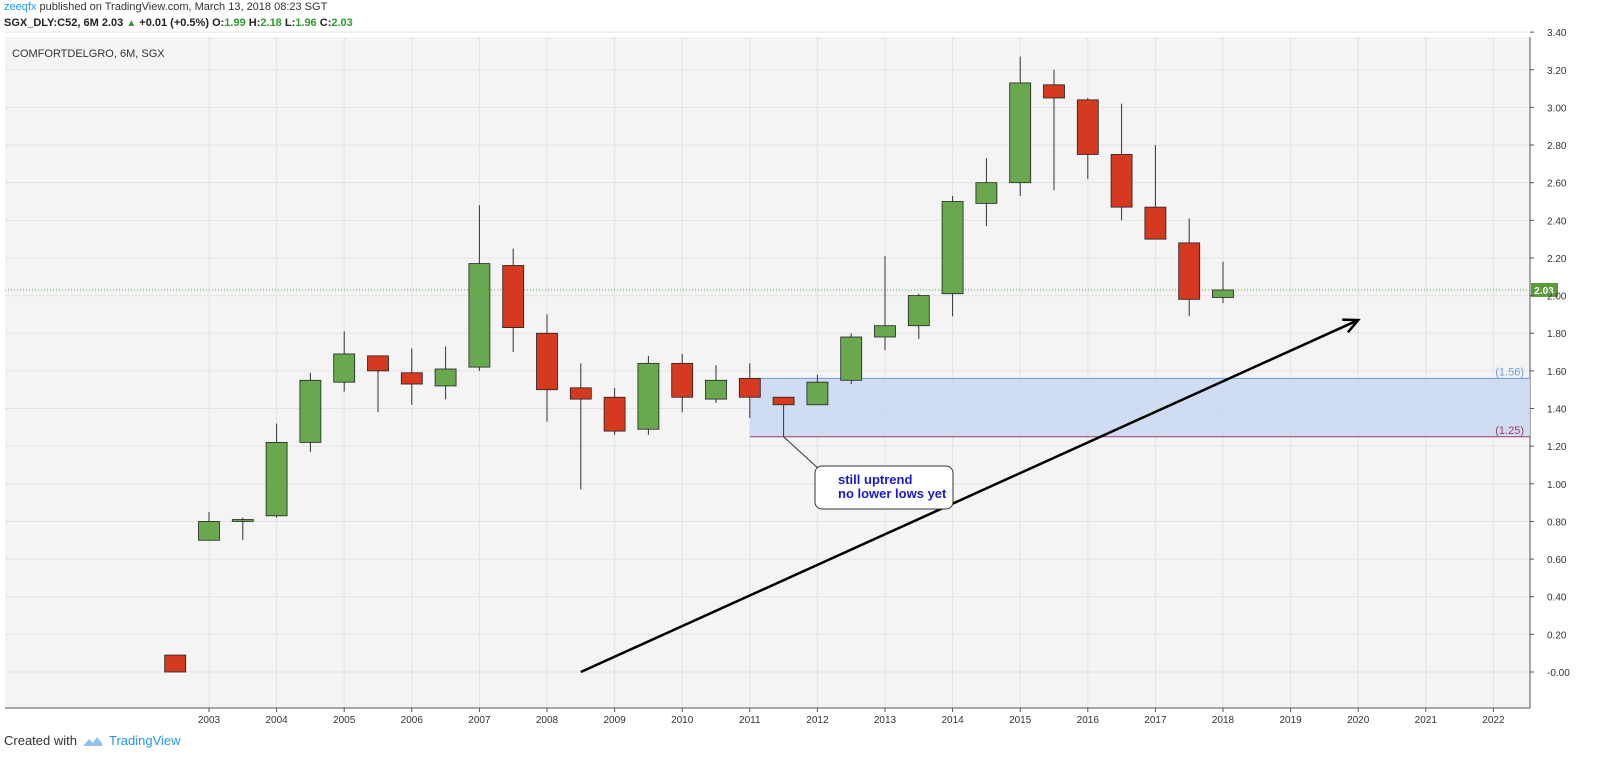 The image size is (1600, 770). What do you see at coordinates (218, 23) in the screenshot?
I see `open-label: O:` at bounding box center [218, 23].